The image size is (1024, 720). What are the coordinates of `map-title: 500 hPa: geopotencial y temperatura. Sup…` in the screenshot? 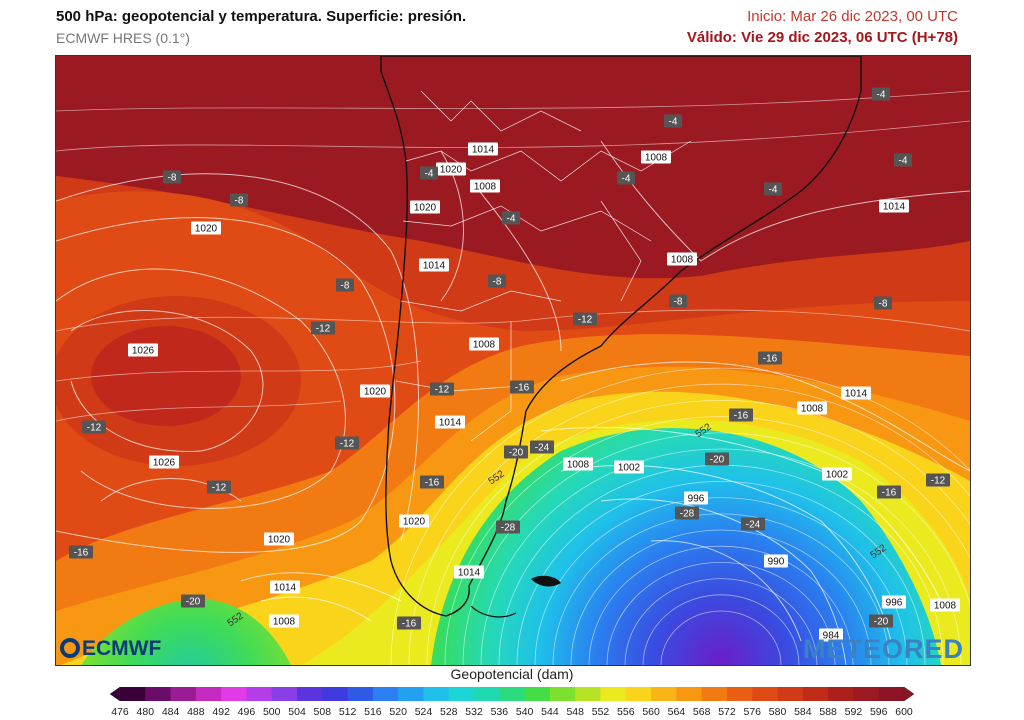 It's located at (261, 16).